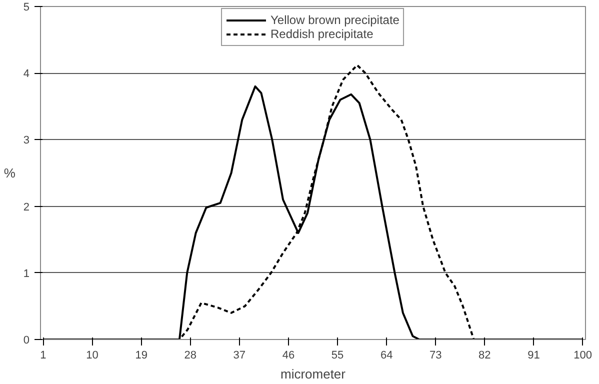  I want to click on y-tick-label: 1, so click(26, 274).